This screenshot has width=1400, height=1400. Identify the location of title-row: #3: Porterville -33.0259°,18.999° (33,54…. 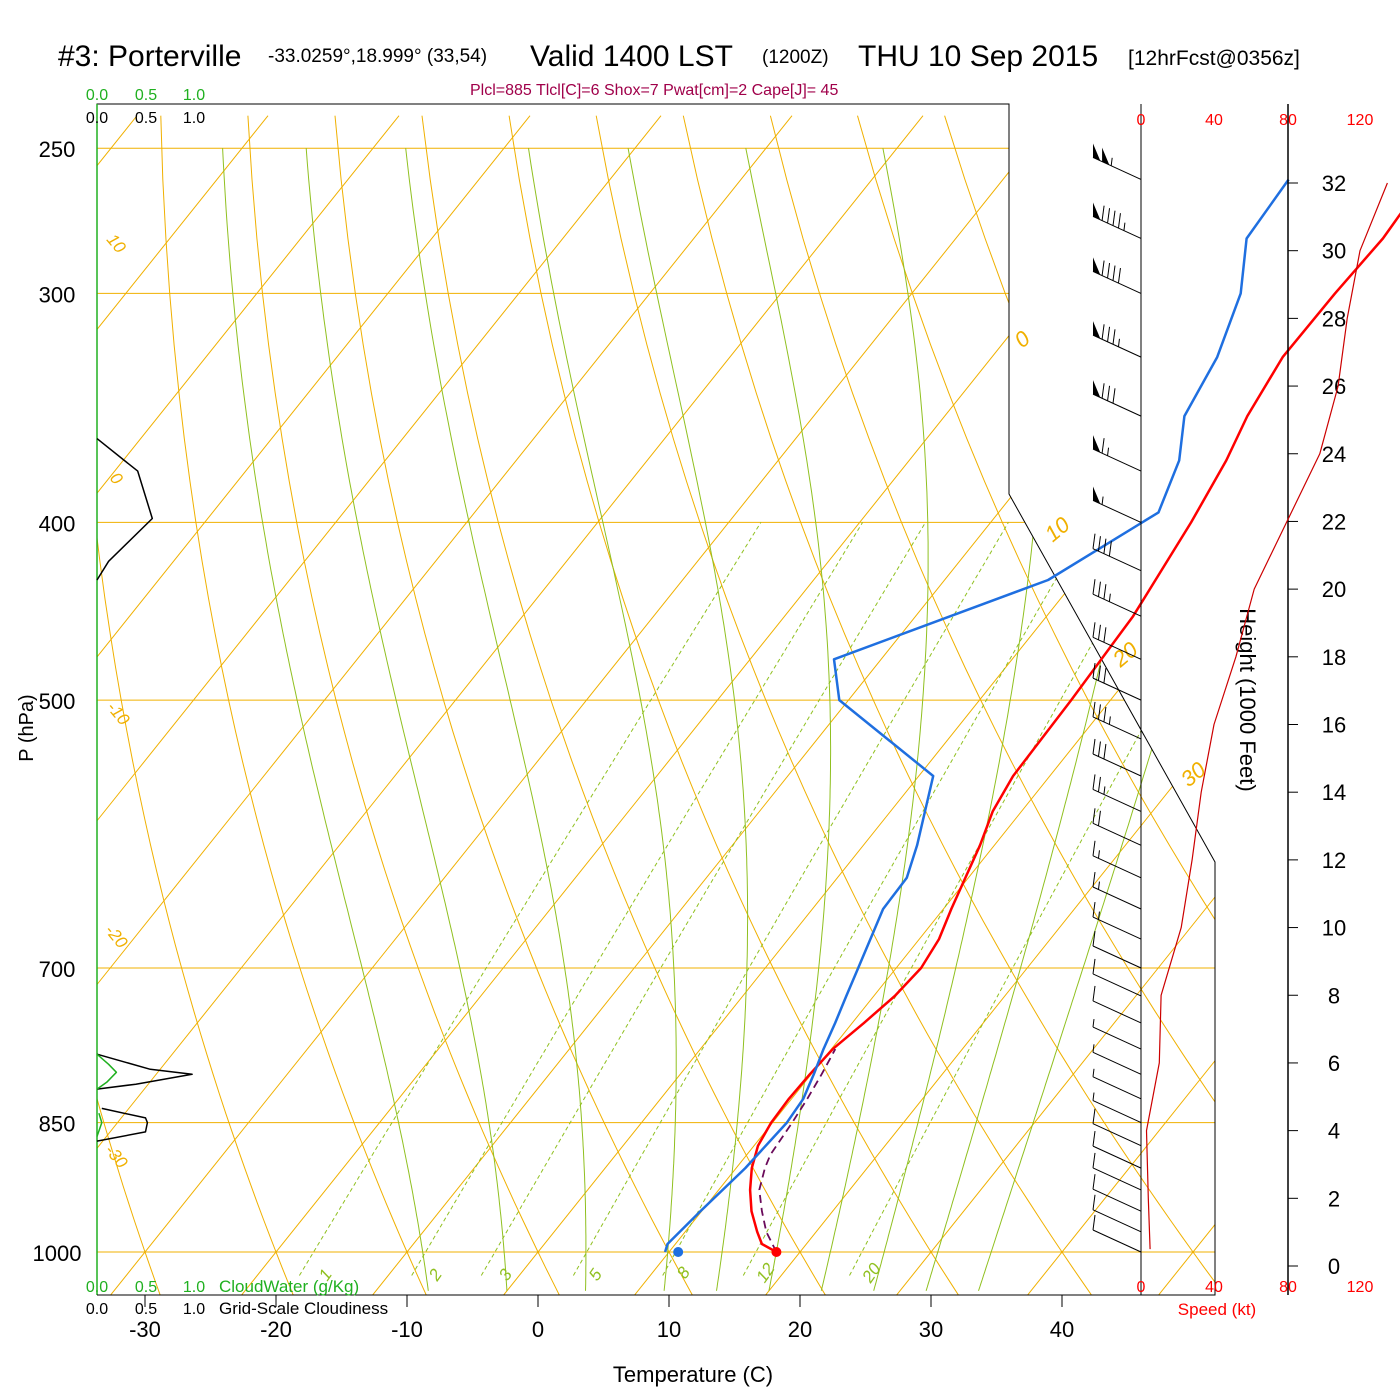
(700, 45).